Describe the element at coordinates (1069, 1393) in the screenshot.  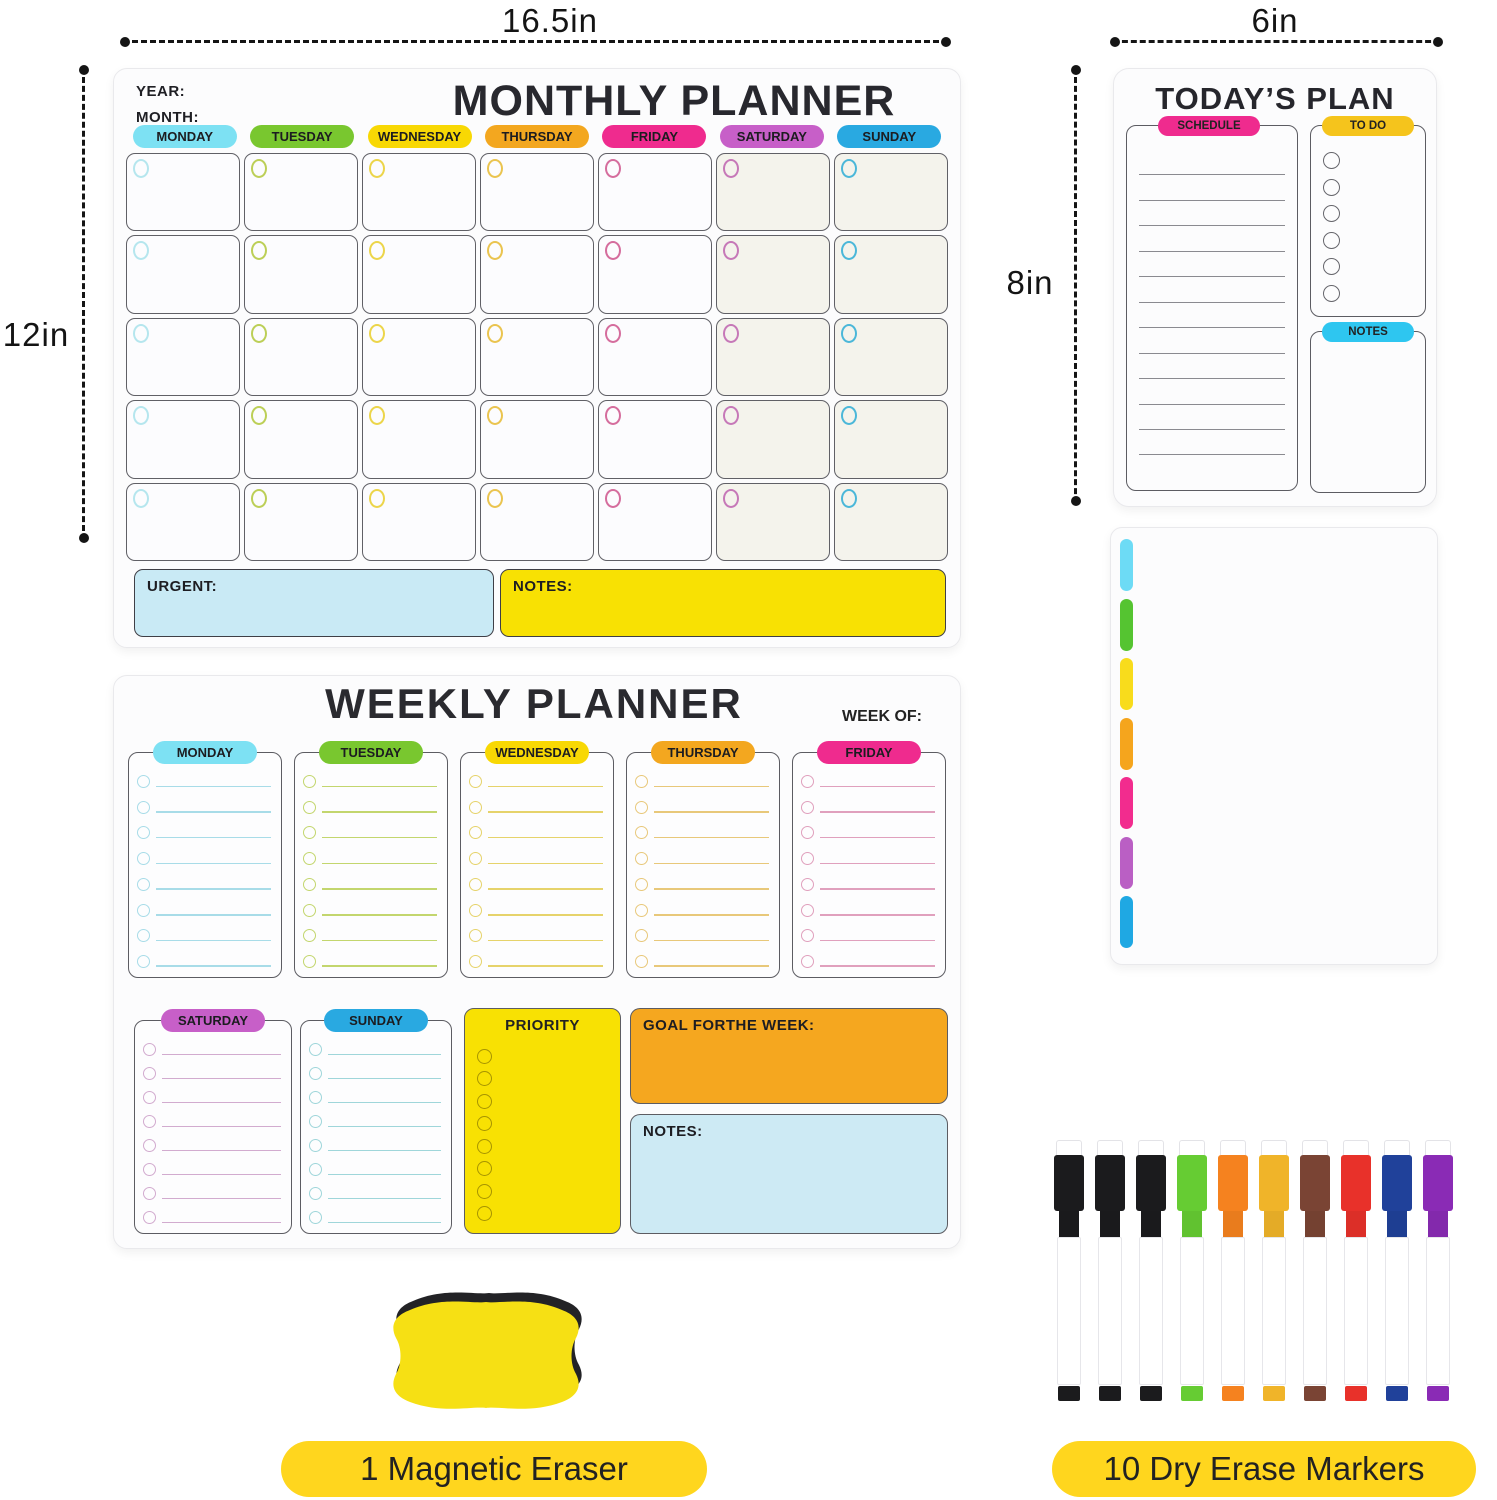
I see `marker-tip` at that location.